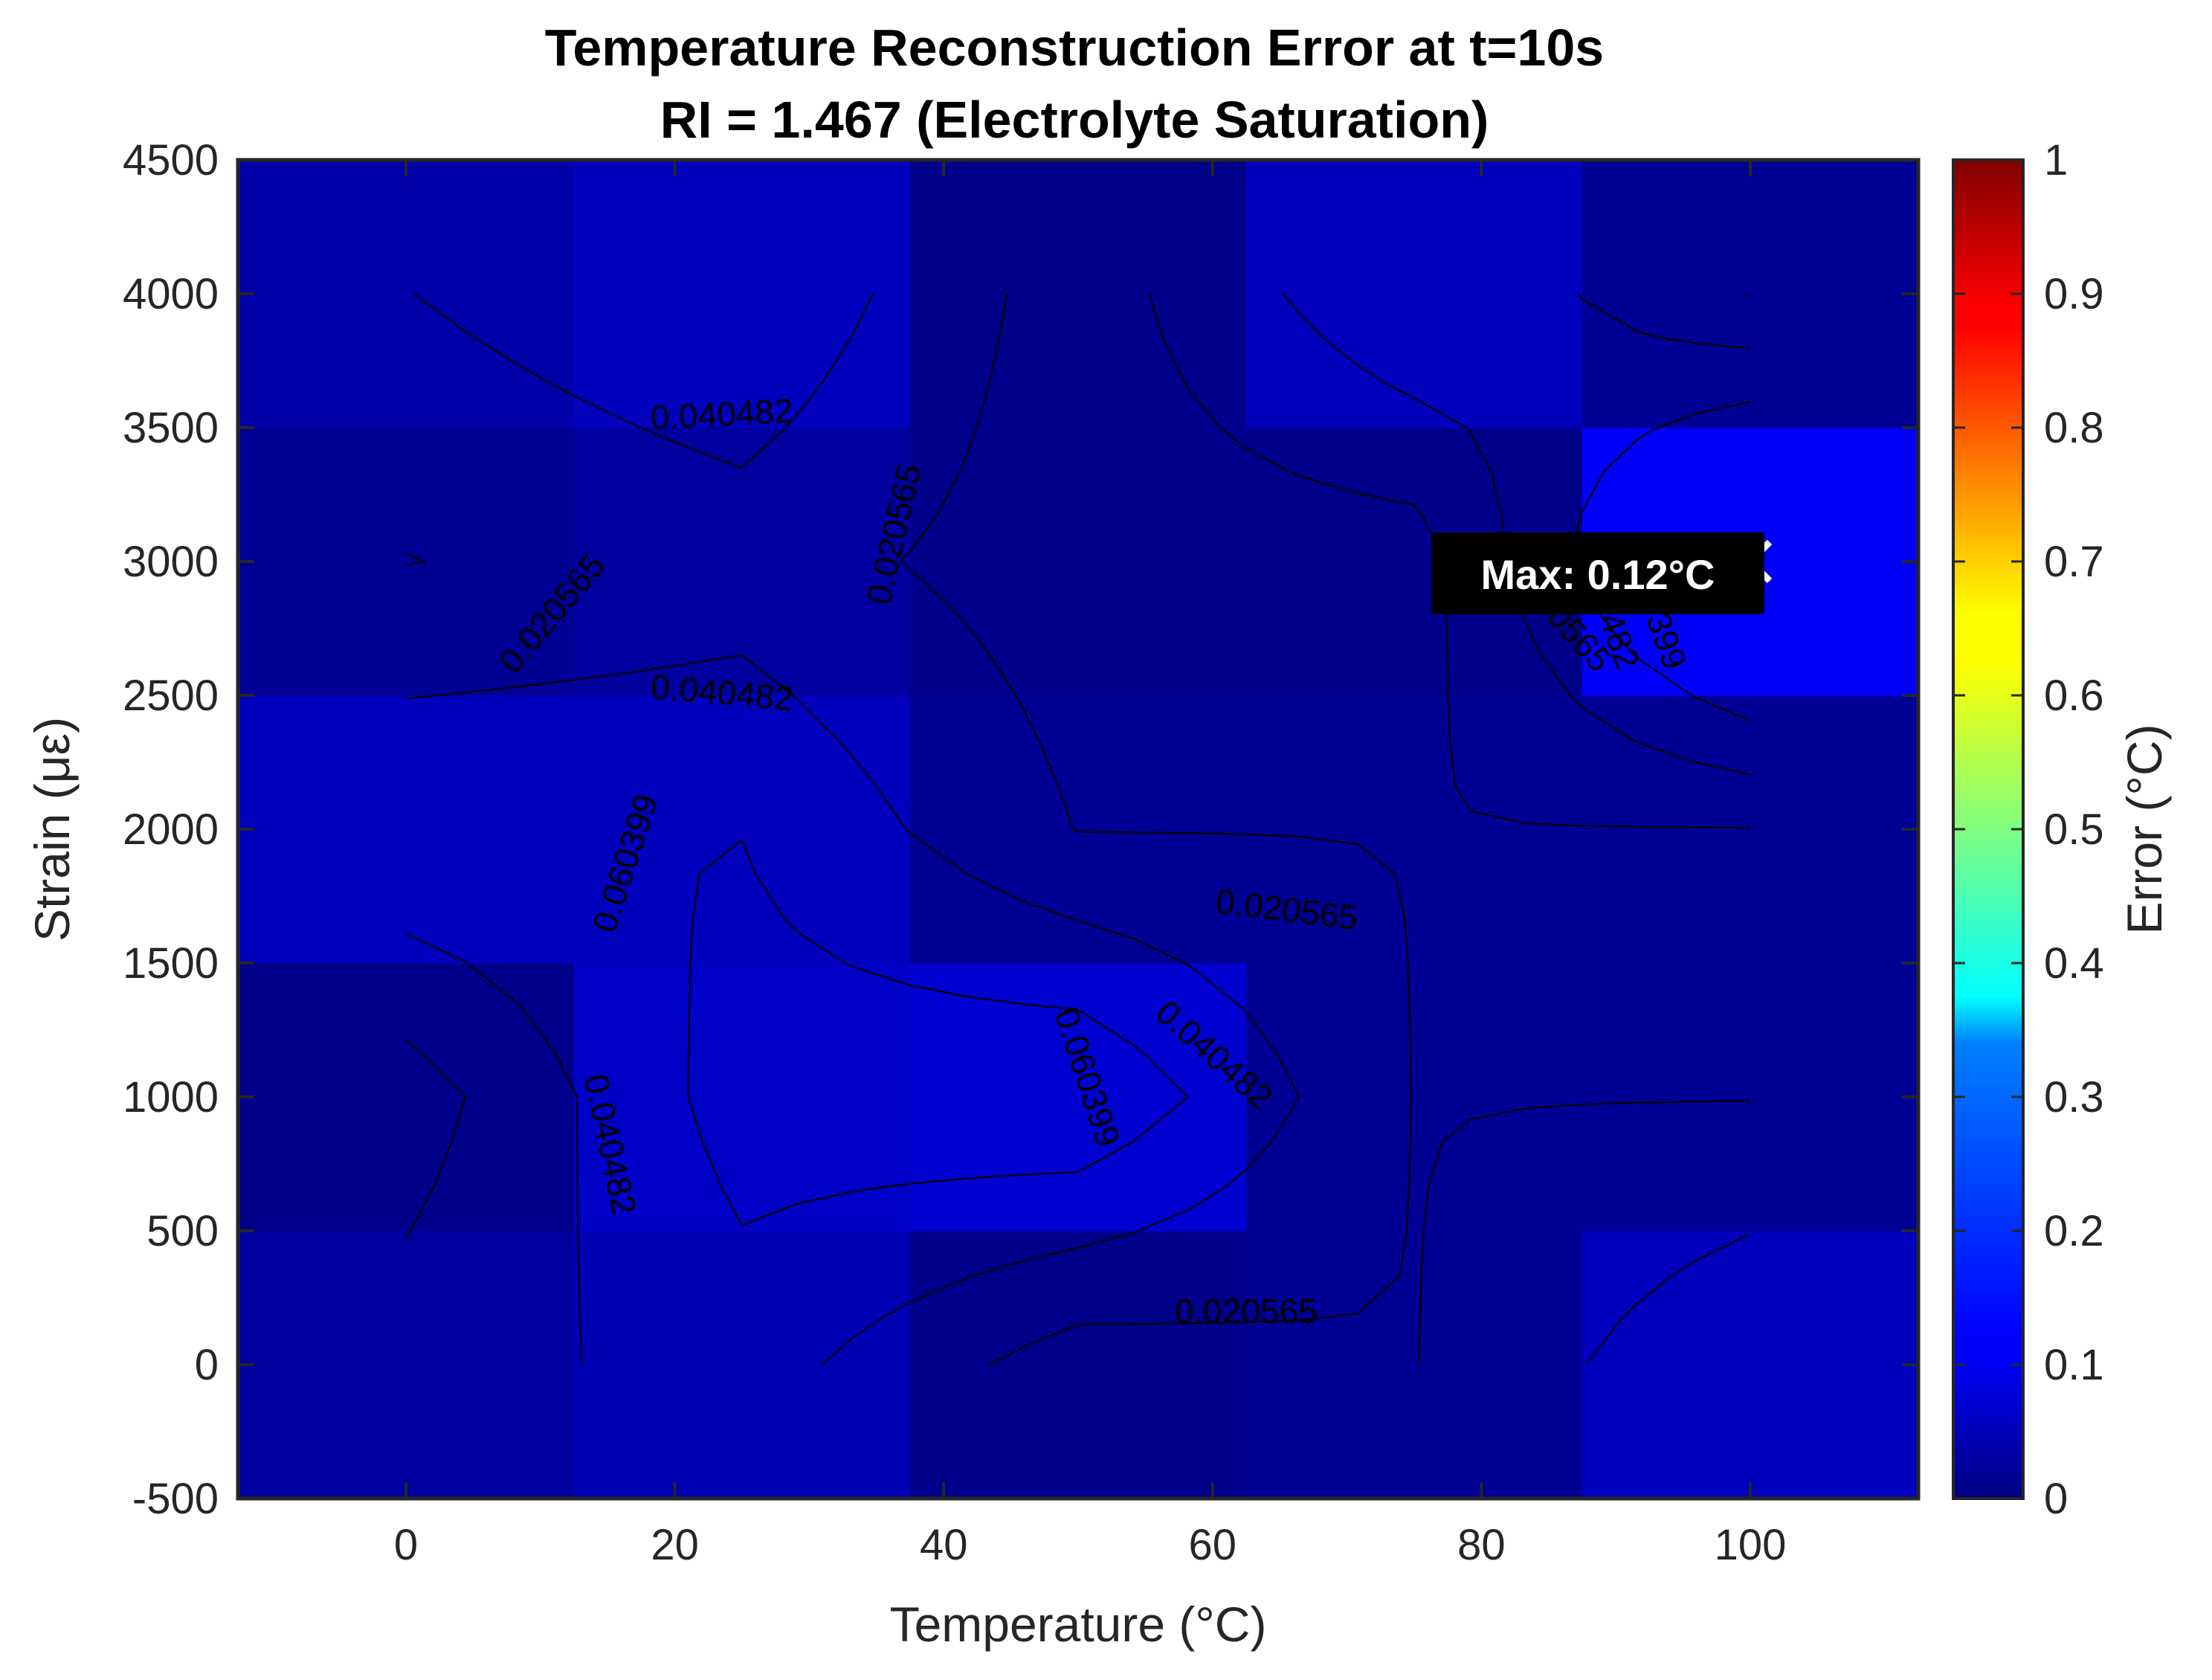 The width and height of the screenshot is (2212, 1680). I want to click on x-tick-label: 20, so click(675, 1545).